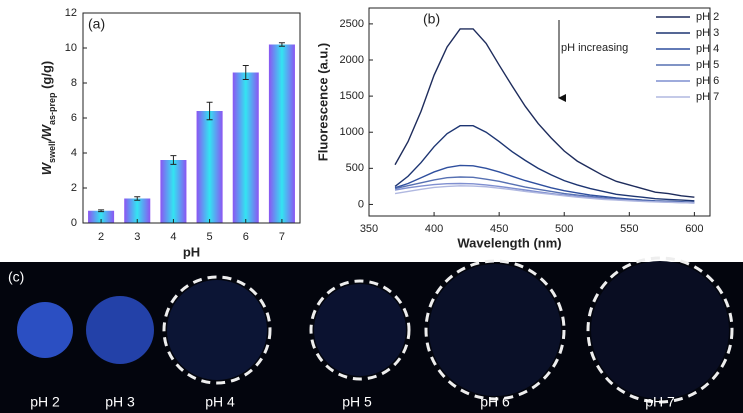 This screenshot has width=743, height=413. I want to click on y-axis-title: Wswell/Was-prep (g/g), so click(48, 118).